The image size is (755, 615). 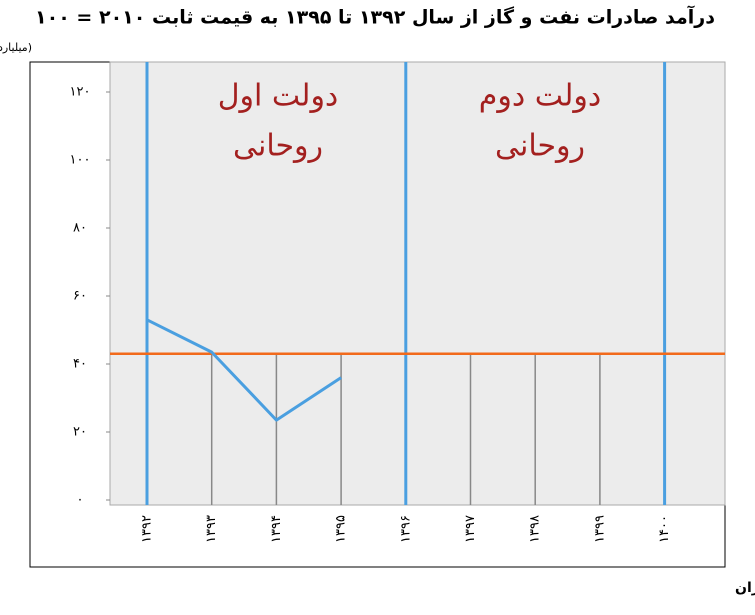 I want to click on data-line, so click(x=244, y=370).